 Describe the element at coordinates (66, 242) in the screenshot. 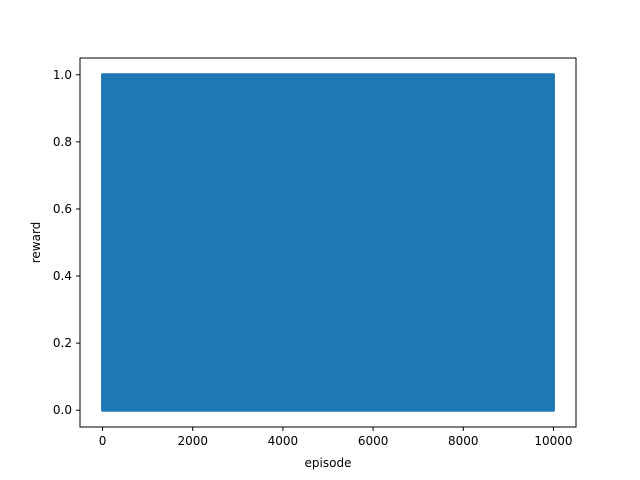

I see `y-axis-ticks: 0.0 0.2 0.4 0.6 0.8 1.0` at that location.